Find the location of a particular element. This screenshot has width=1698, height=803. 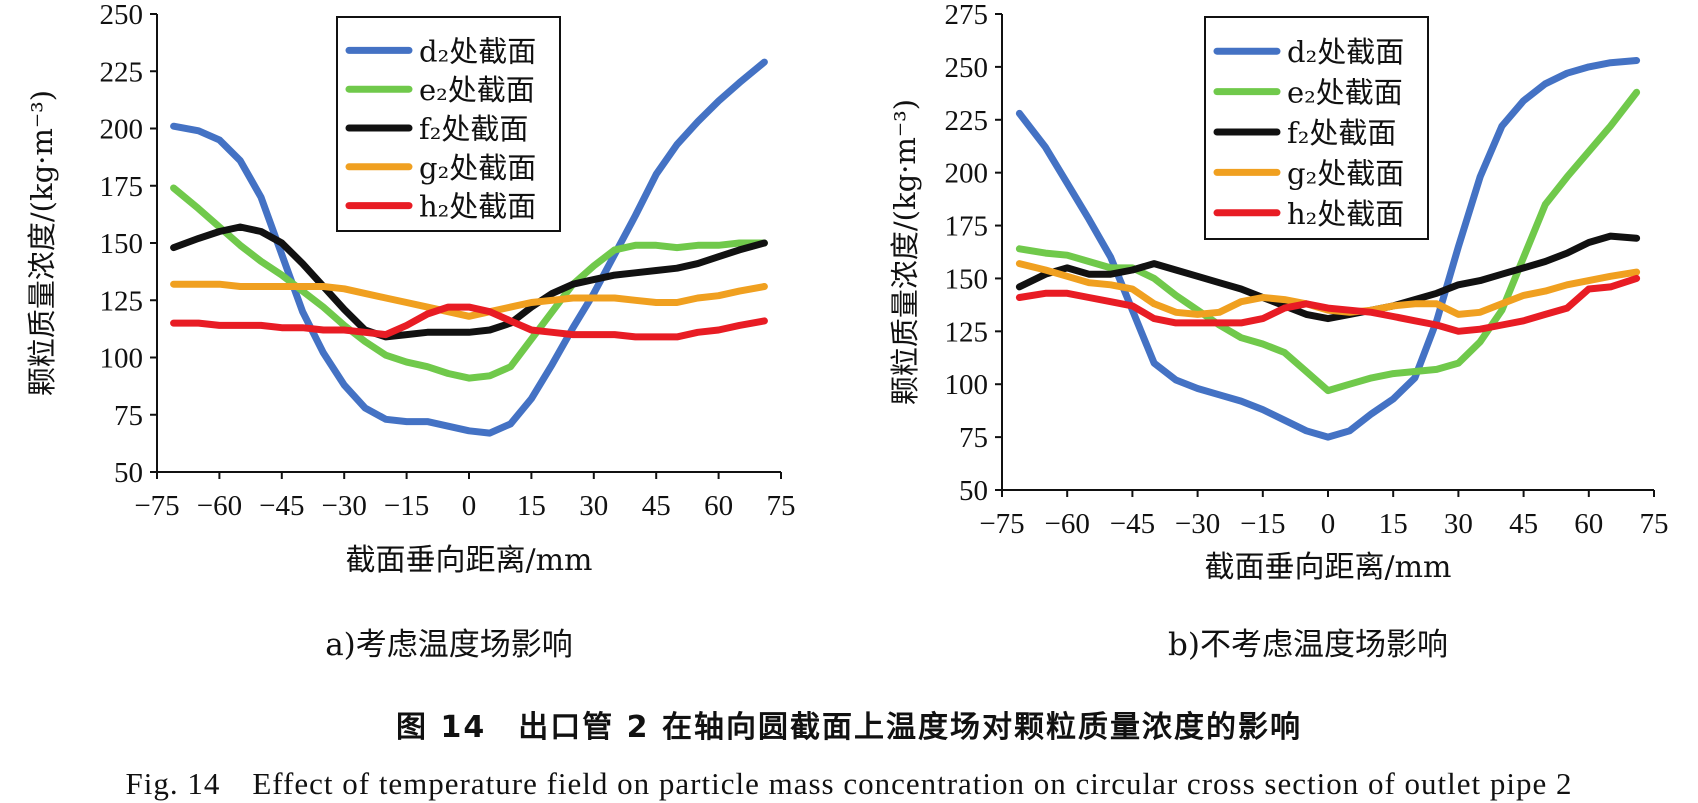

chart-subtitle: a)考虑温度场影响 is located at coordinates (449, 645).